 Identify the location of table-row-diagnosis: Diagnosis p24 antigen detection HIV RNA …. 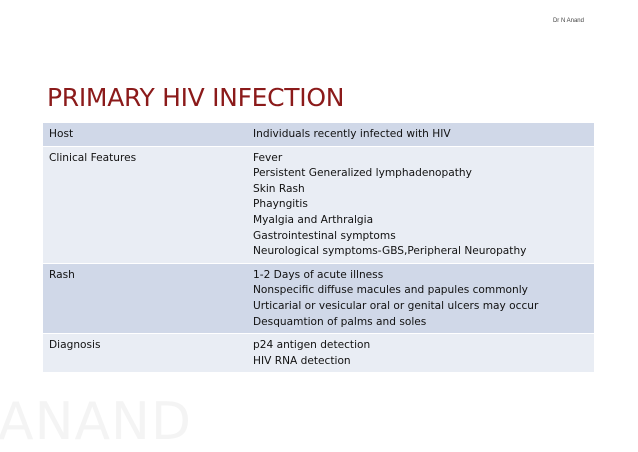
(318, 353).